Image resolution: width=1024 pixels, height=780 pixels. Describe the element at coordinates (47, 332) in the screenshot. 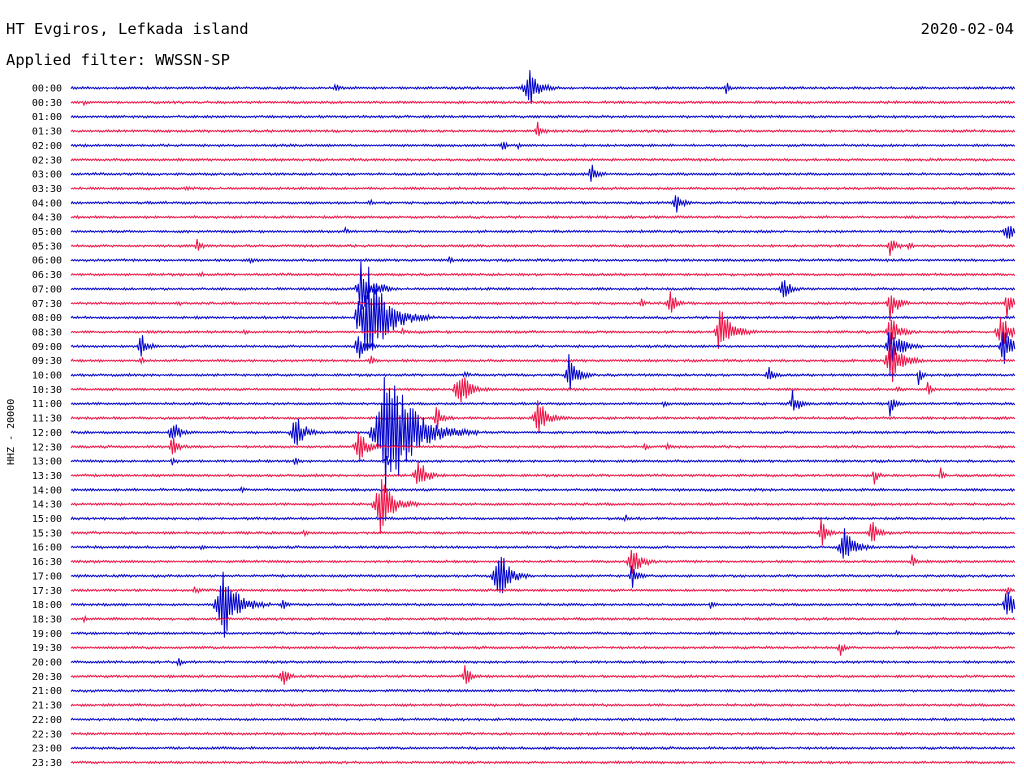

I see `time-tick-label: 08:30` at that location.